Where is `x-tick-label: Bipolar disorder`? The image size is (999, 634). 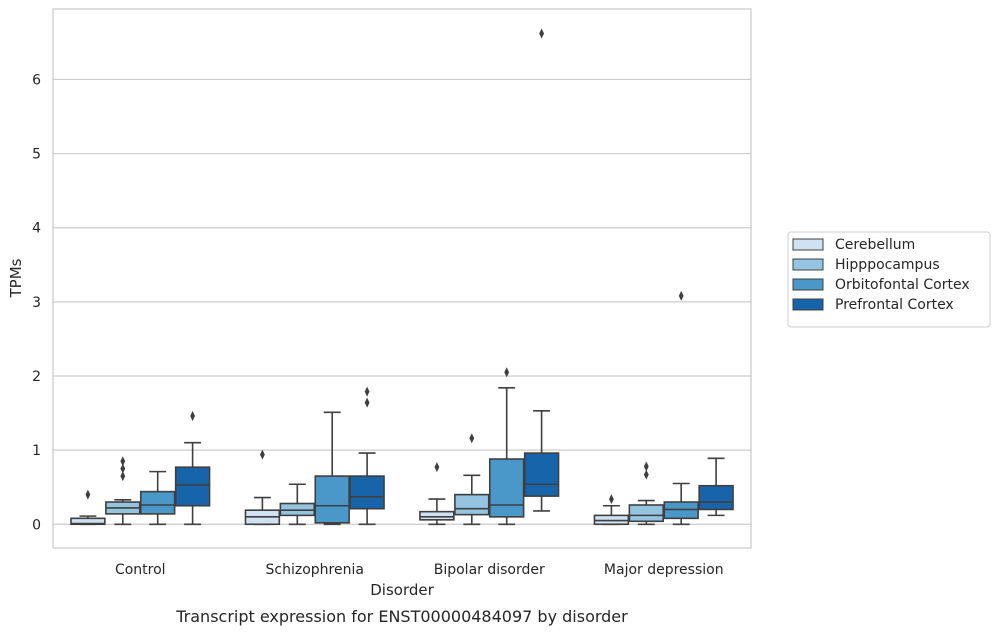 x-tick-label: Bipolar disorder is located at coordinates (489, 570).